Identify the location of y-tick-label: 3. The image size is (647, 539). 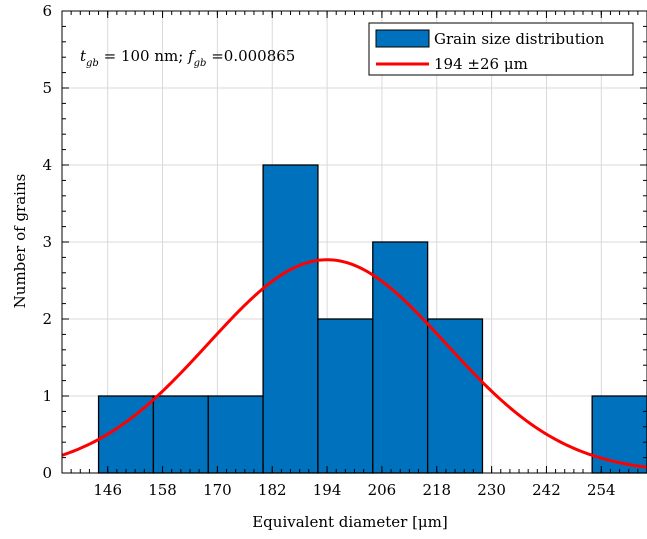
(47, 242).